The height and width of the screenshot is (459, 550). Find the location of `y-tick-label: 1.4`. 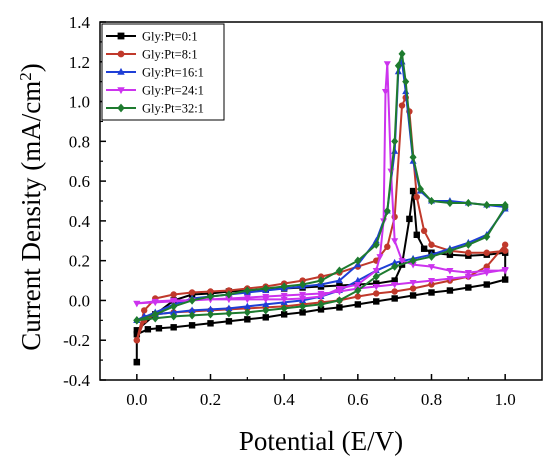

y-tick-label: 1.4 is located at coordinates (80, 22).